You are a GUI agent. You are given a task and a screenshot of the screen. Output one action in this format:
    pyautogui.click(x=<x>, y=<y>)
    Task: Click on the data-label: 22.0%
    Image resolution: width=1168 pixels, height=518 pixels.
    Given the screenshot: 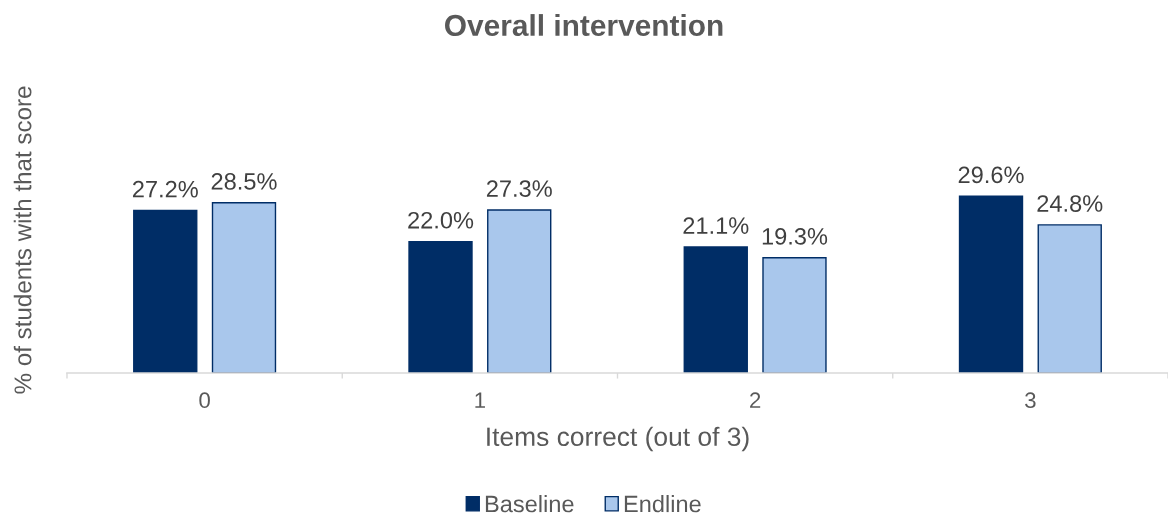 What is the action you would take?
    pyautogui.click(x=441, y=220)
    